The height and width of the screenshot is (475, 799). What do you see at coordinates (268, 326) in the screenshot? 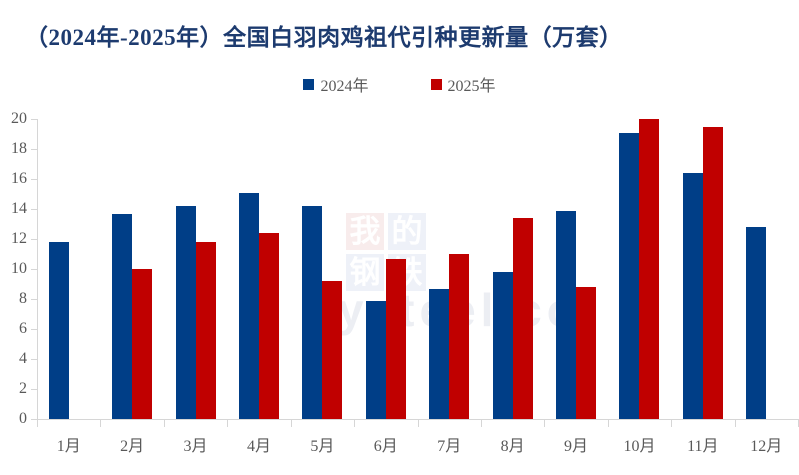
I see `bar-2025年-4月` at bounding box center [268, 326].